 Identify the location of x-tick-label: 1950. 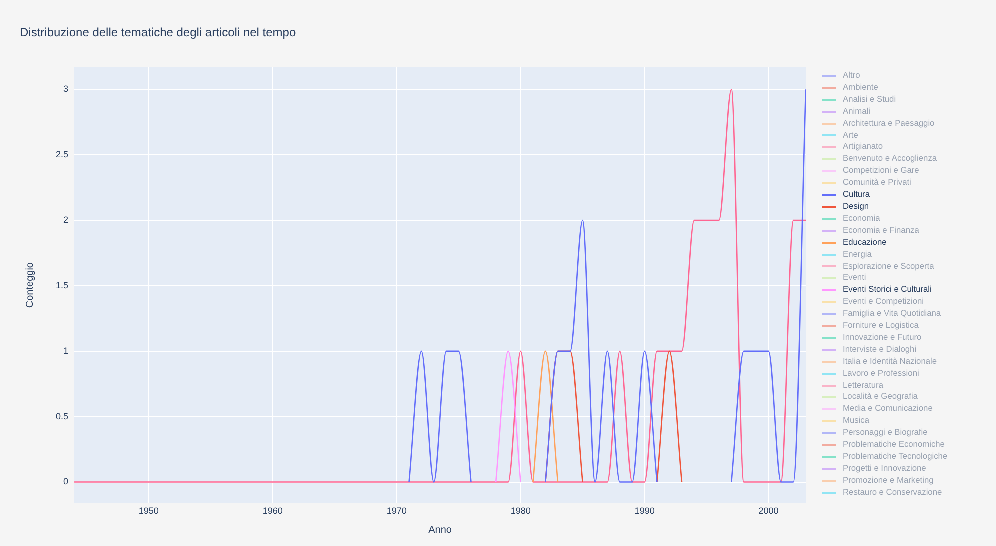
(148, 511).